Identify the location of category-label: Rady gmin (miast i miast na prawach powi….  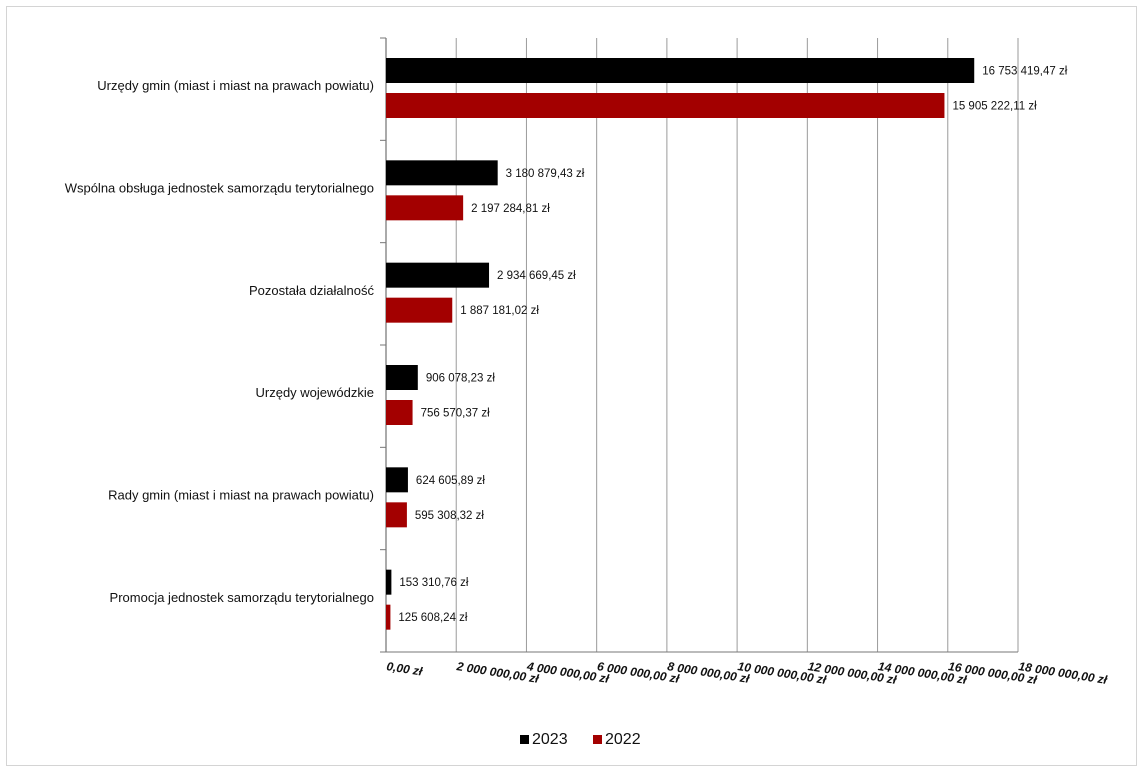
(241, 495).